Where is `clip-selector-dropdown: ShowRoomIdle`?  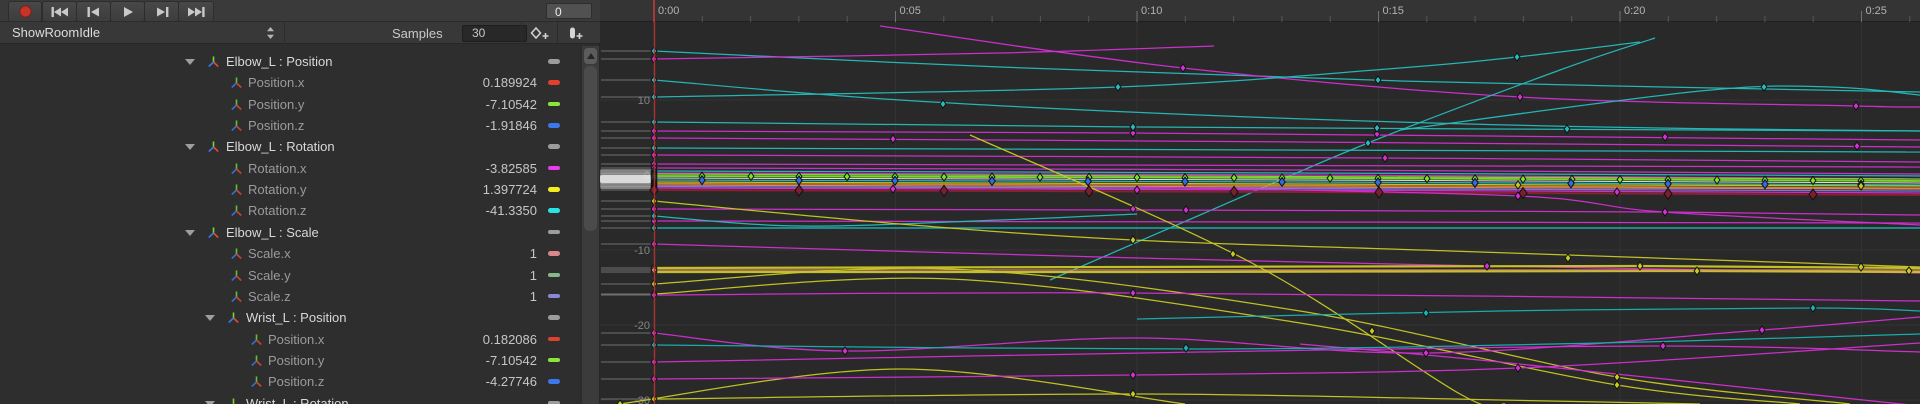 clip-selector-dropdown: ShowRoomIdle is located at coordinates (142, 33).